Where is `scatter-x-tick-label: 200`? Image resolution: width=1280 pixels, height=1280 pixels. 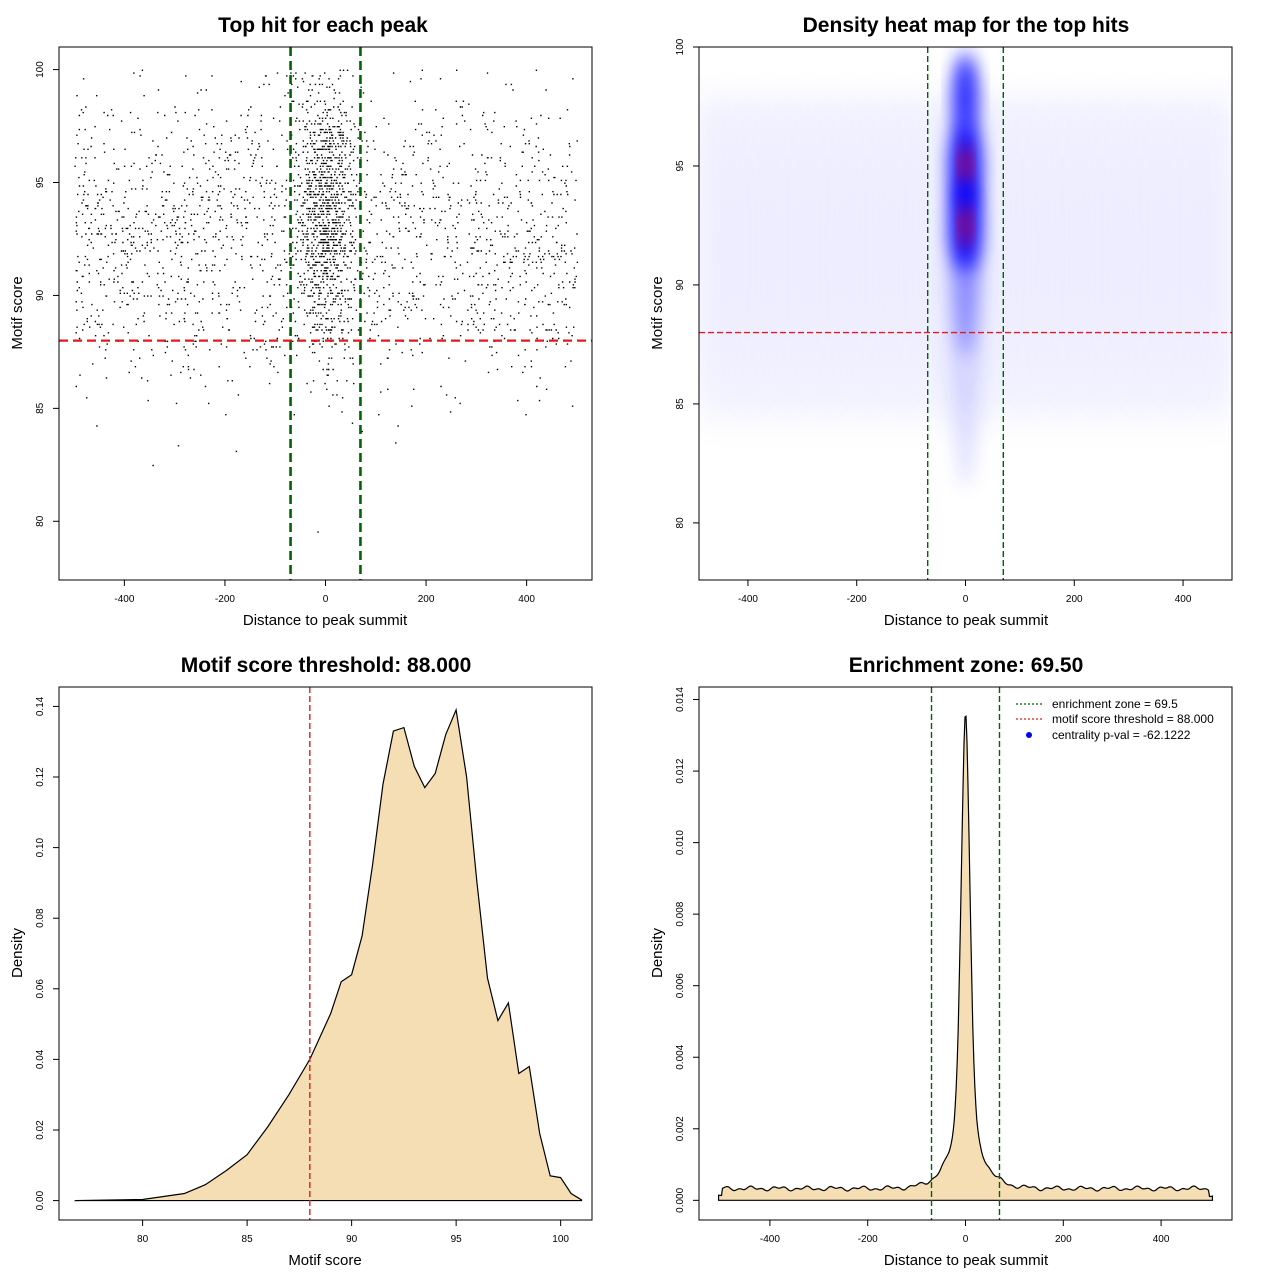 scatter-x-tick-label: 200 is located at coordinates (426, 599).